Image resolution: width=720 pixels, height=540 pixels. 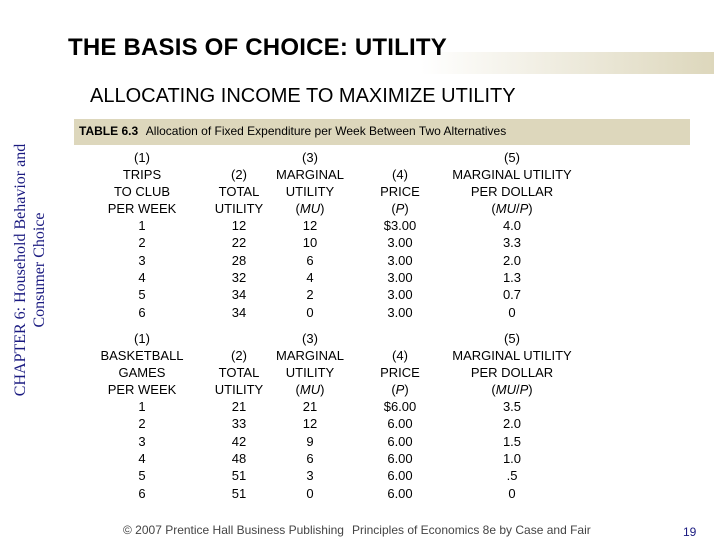 What do you see at coordinates (382, 423) in the screenshot?
I see `table-row: 2 33 12 6.00 2.0` at bounding box center [382, 423].